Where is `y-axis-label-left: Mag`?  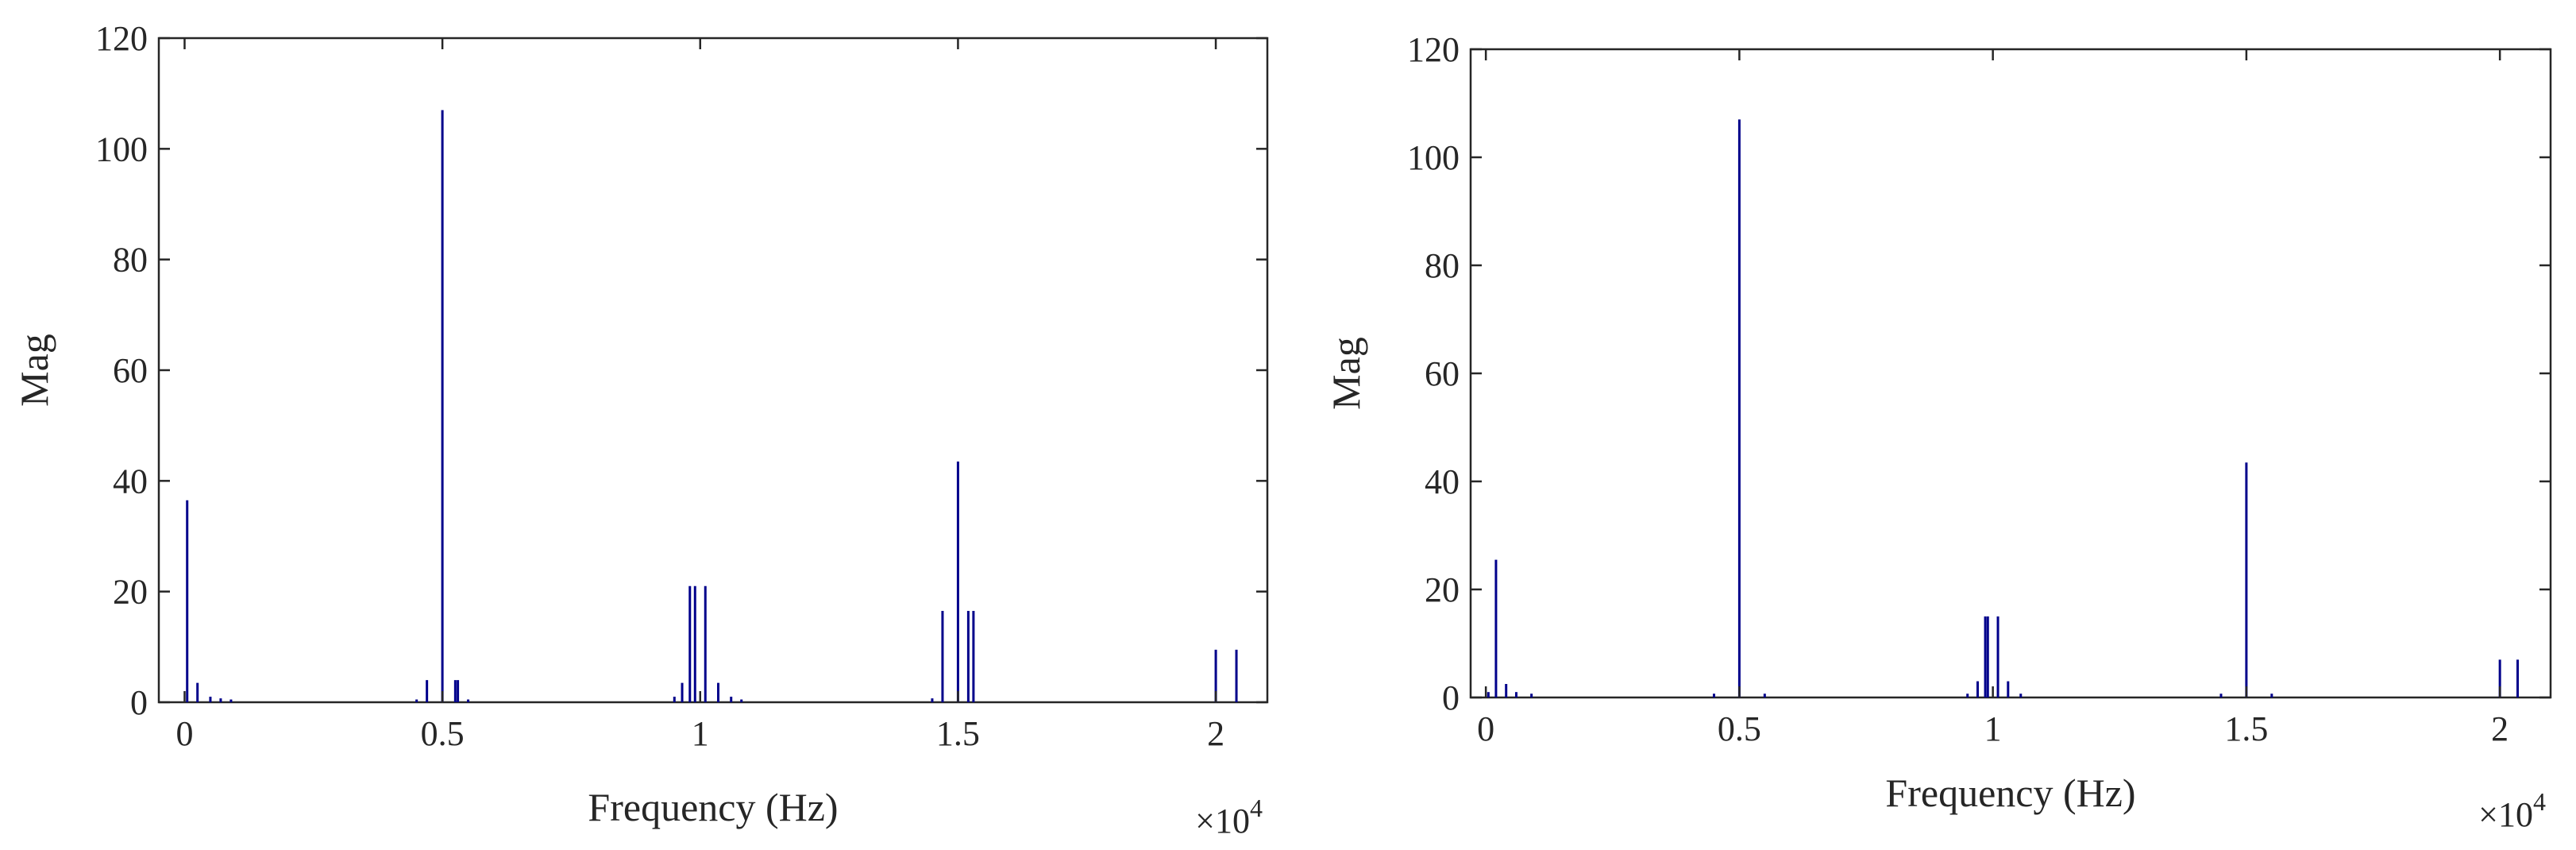 y-axis-label-left: Mag is located at coordinates (34, 370).